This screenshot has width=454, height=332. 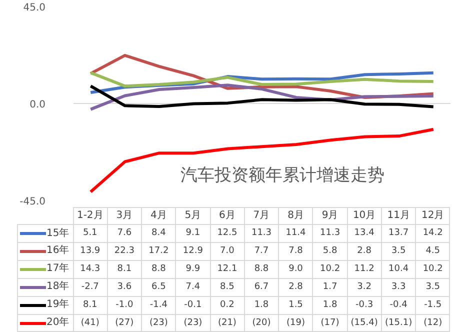 I want to click on data-label: (21), so click(x=227, y=323).